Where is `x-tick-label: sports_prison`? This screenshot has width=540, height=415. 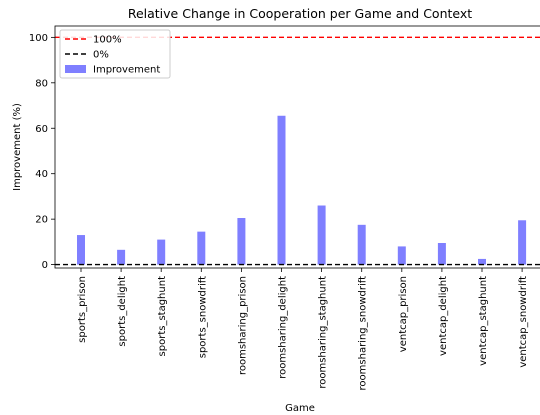 x-tick-label: sports_prison is located at coordinates (82, 309).